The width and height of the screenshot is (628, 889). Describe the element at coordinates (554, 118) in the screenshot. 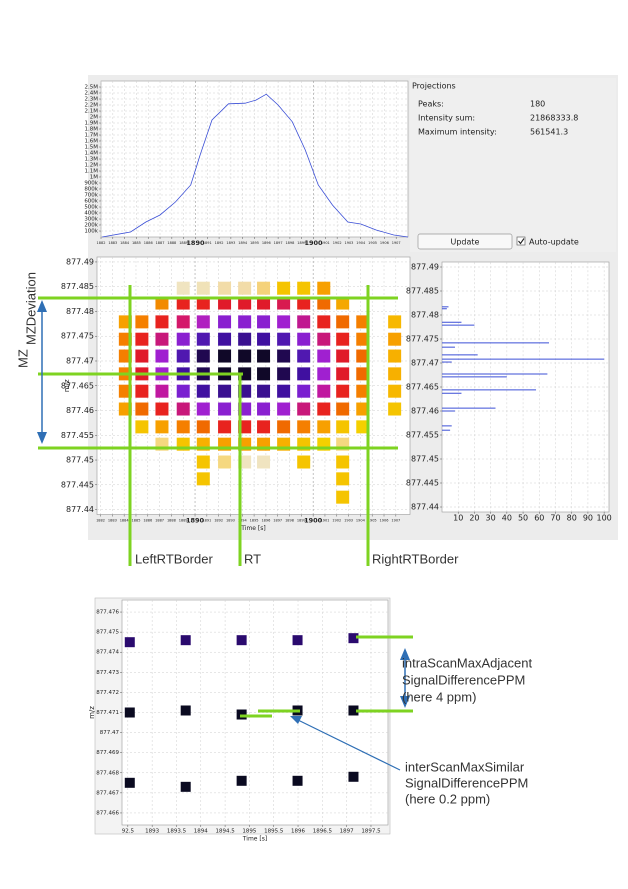

I see `value: 21868333.8` at that location.